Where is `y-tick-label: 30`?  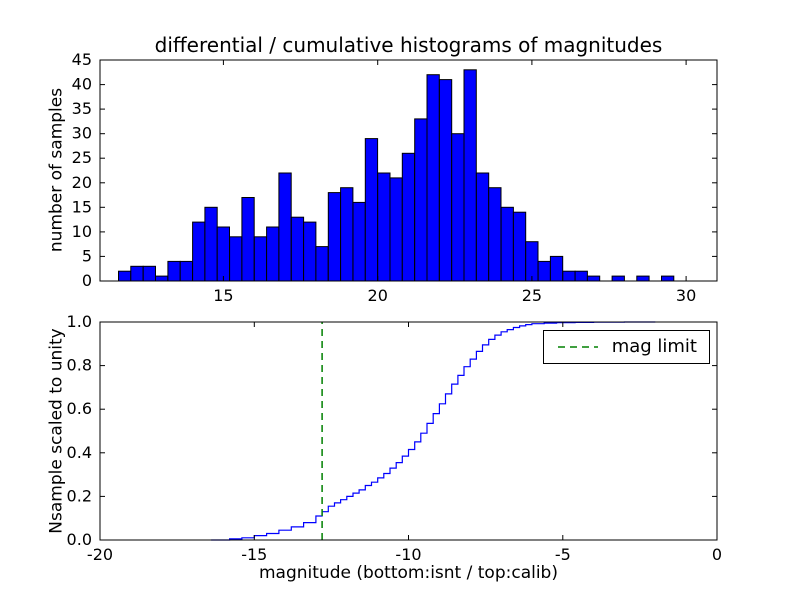
y-tick-label: 30 is located at coordinates (82, 133).